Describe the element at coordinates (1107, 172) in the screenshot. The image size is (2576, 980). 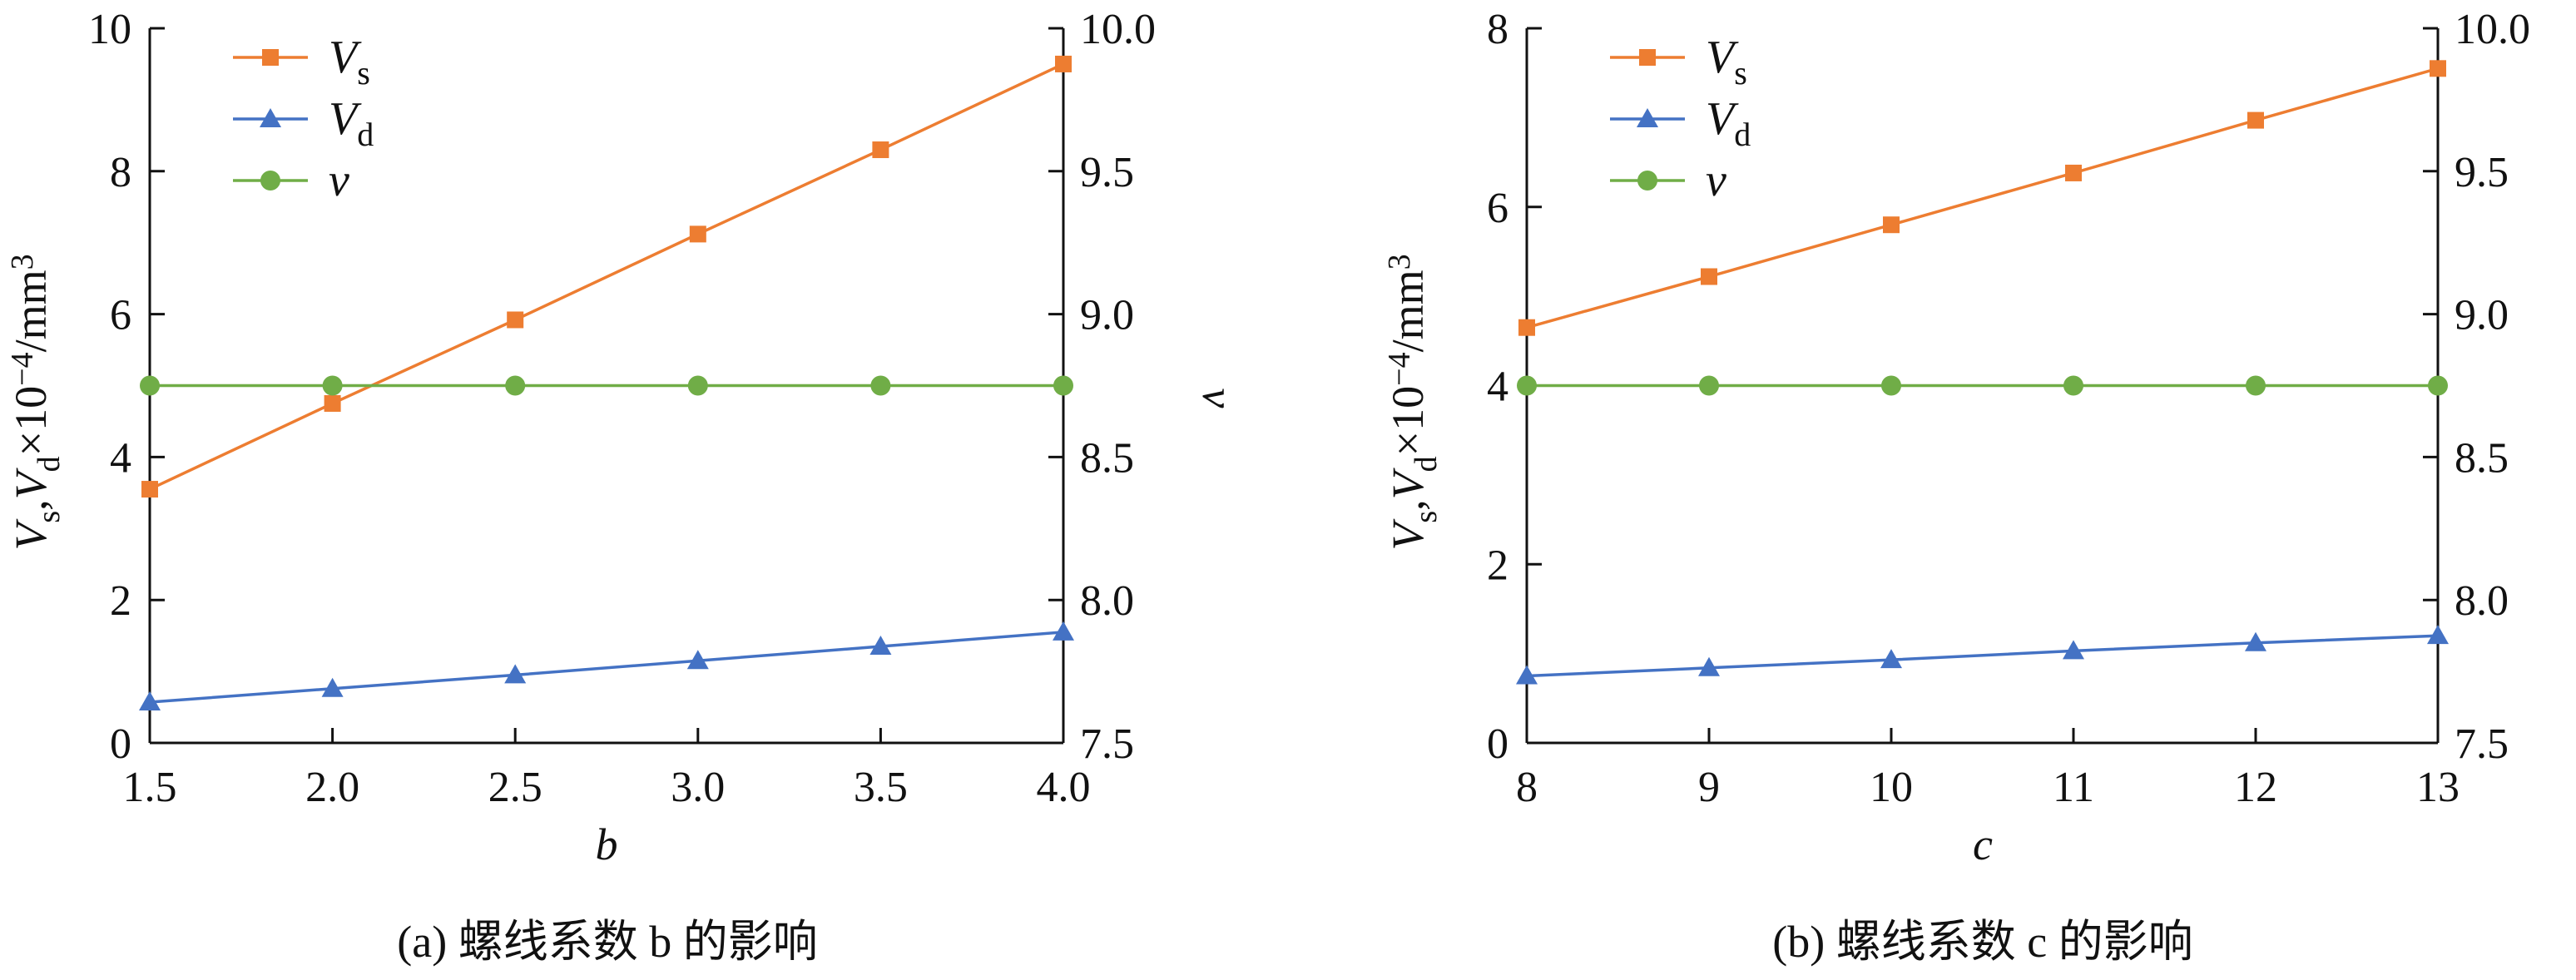
I see `y2-tick-label: 9.5` at that location.